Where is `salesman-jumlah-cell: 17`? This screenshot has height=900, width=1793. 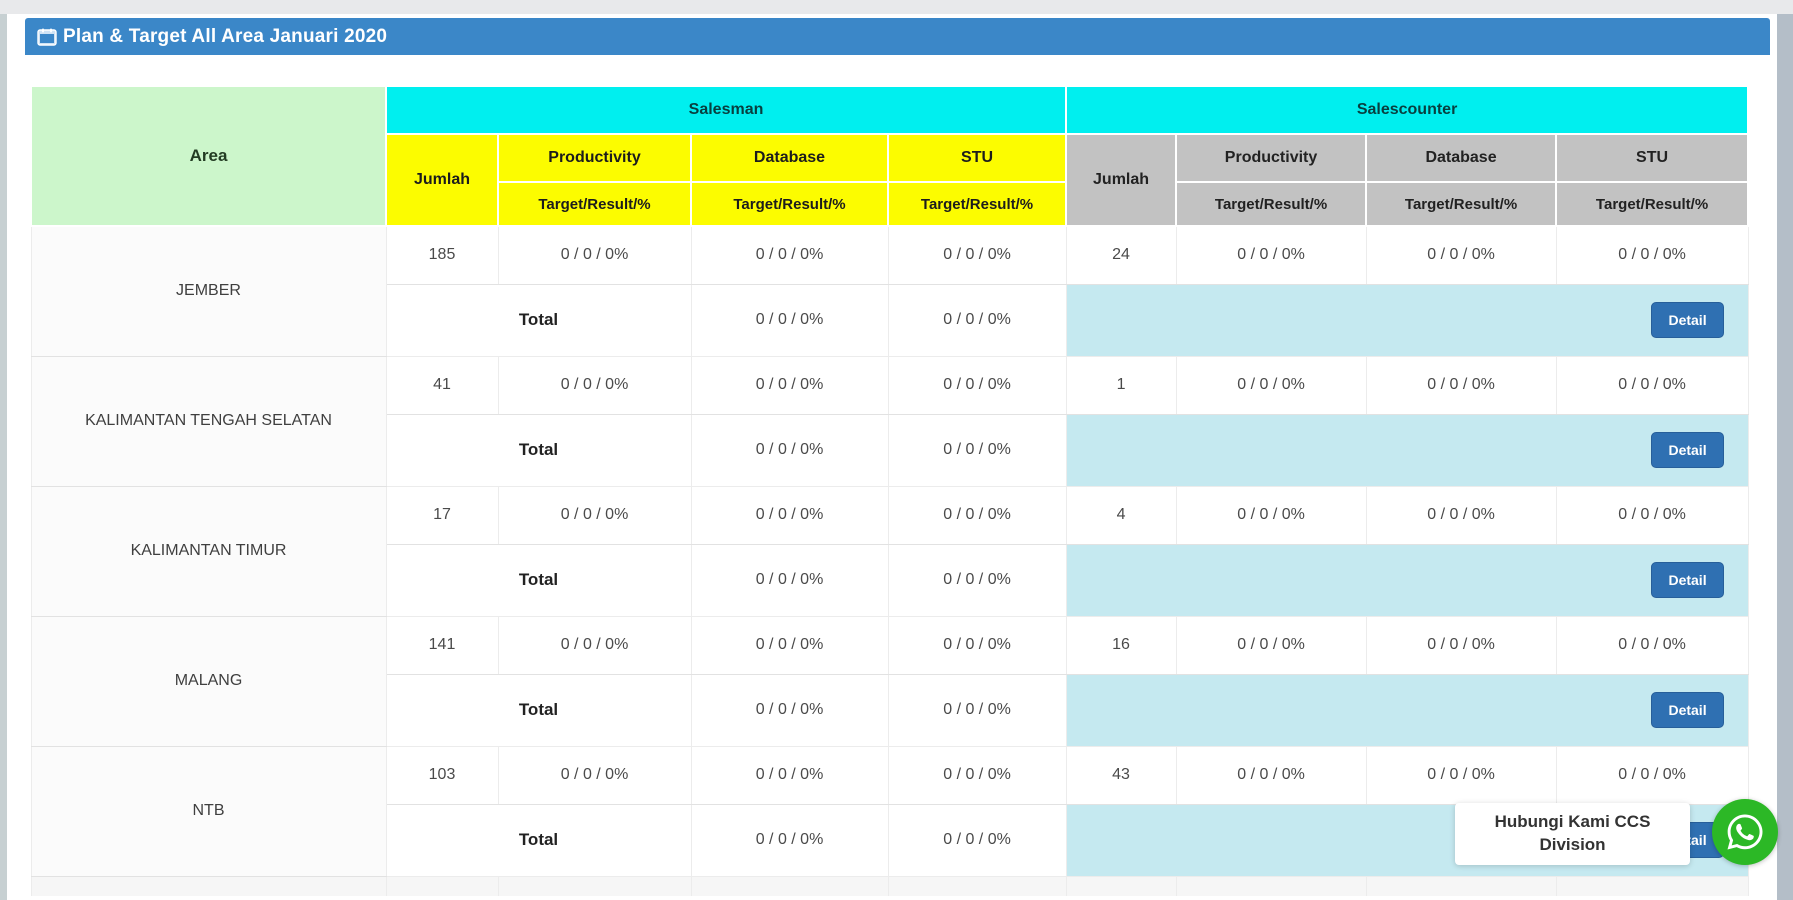
salesman-jumlah-cell: 17 is located at coordinates (442, 515).